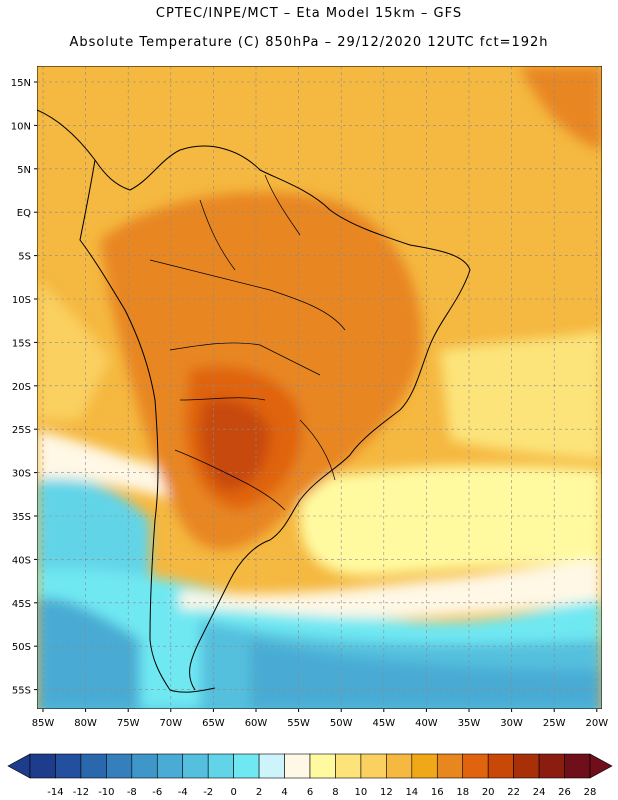  I want to click on latitude-label: 15N, so click(21, 83).